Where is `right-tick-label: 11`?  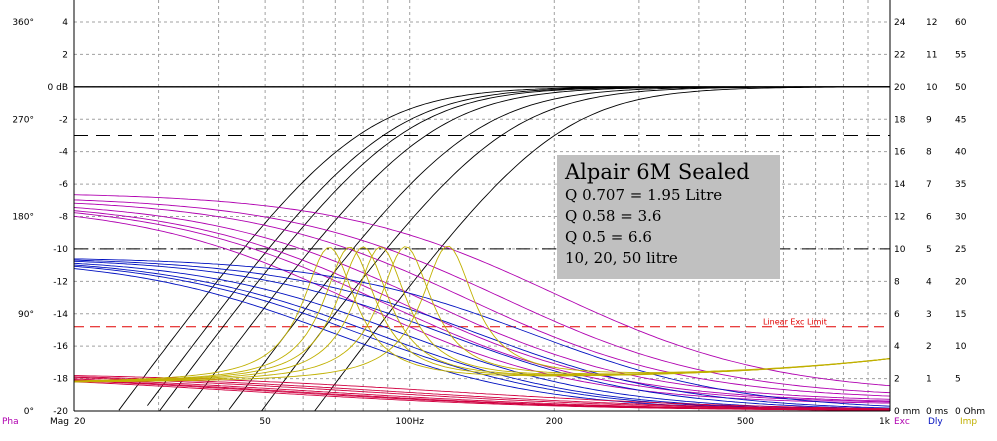 right-tick-label: 11 is located at coordinates (931, 55).